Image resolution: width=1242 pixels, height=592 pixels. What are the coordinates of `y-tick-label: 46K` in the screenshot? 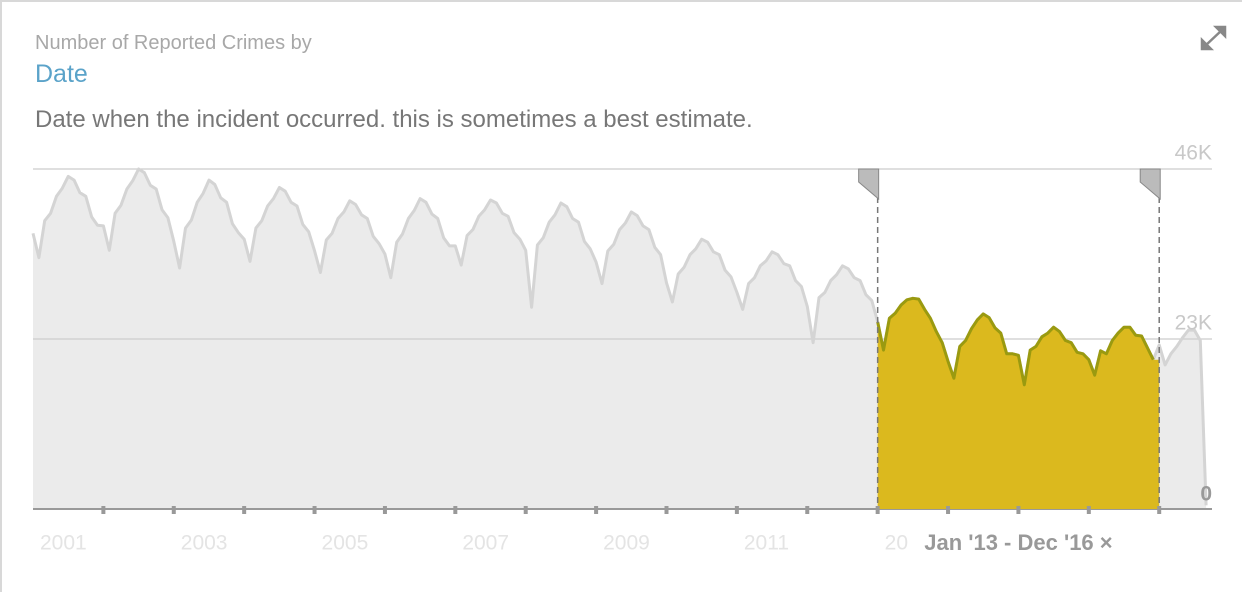 It's located at (1193, 153).